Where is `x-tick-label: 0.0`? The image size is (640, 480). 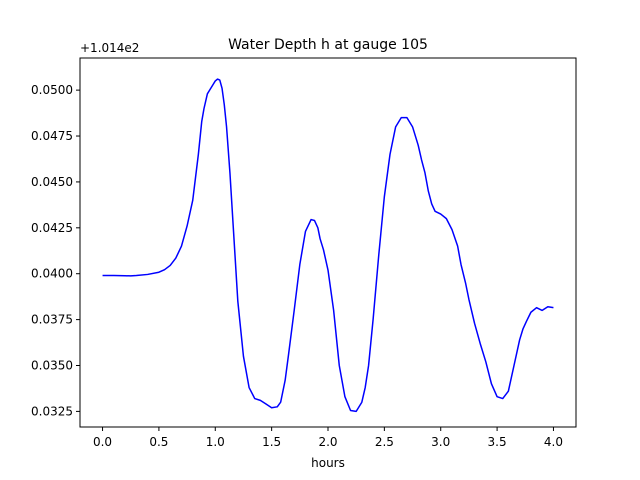 x-tick-label: 0.0 is located at coordinates (102, 442).